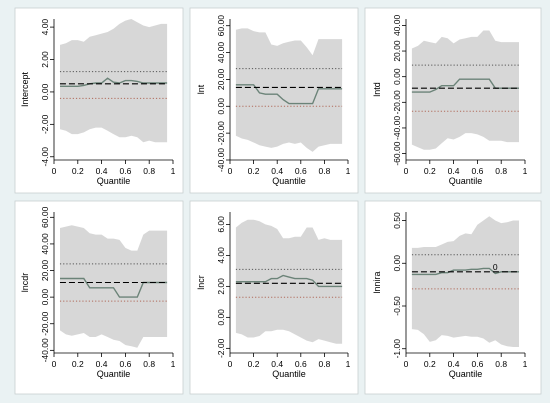 This screenshot has width=550, height=403. I want to click on y-tick-label: -0.50, so click(397, 306).